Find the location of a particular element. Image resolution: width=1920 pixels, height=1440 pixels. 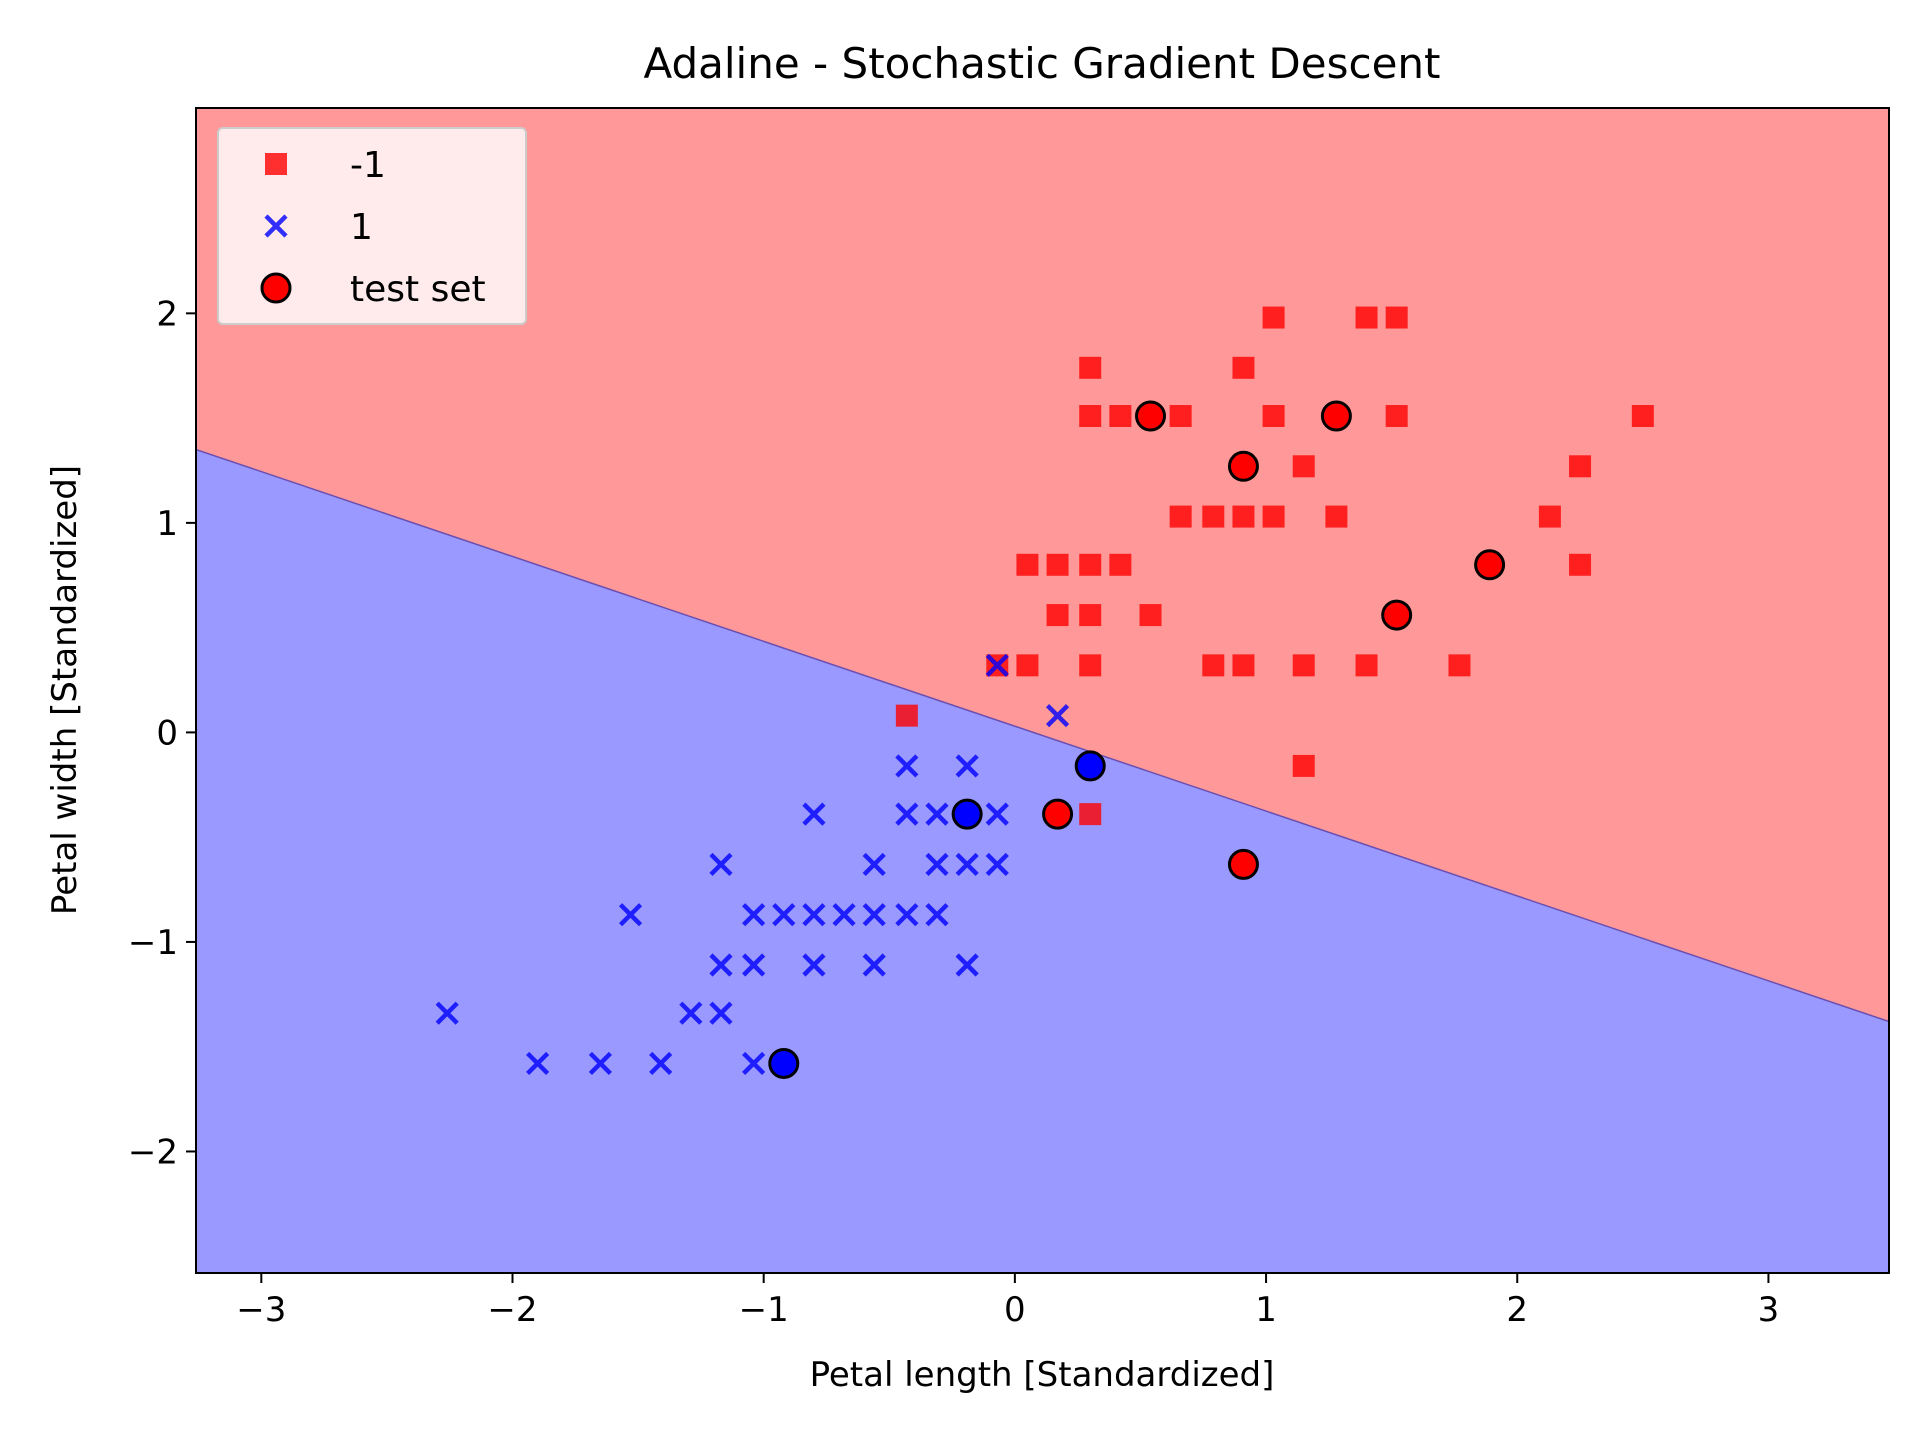

y-axis: −2 −1 0 1 2 is located at coordinates (162, 733).